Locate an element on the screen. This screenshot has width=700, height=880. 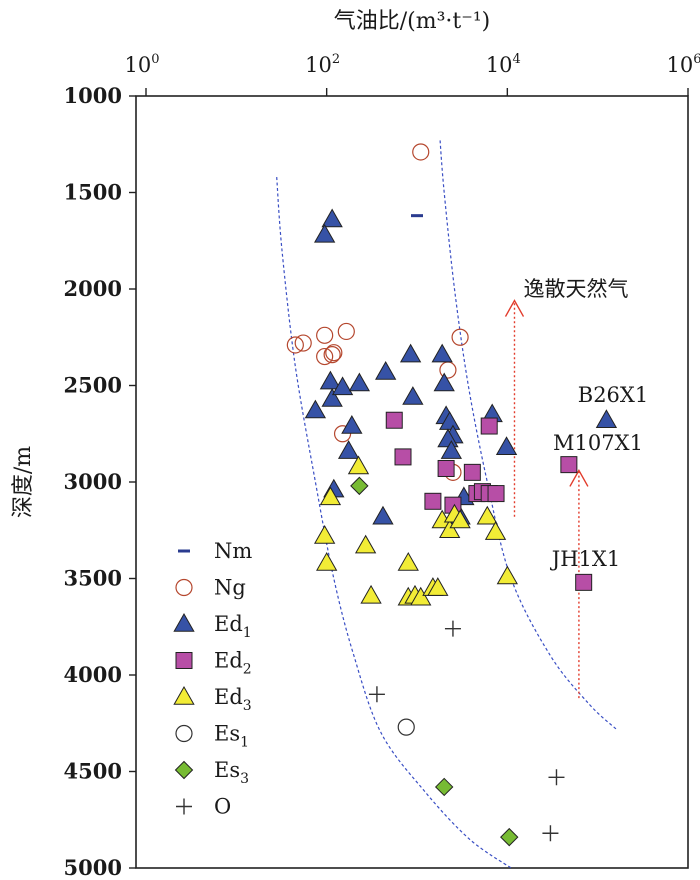
x-tick-label-2: 10² is located at coordinates (322, 64).